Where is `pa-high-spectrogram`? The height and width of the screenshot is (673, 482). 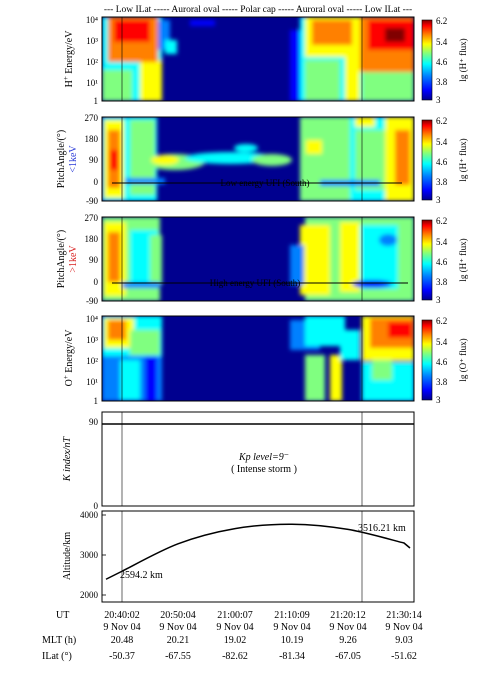
pa-high-spectrogram is located at coordinates (258, 259).